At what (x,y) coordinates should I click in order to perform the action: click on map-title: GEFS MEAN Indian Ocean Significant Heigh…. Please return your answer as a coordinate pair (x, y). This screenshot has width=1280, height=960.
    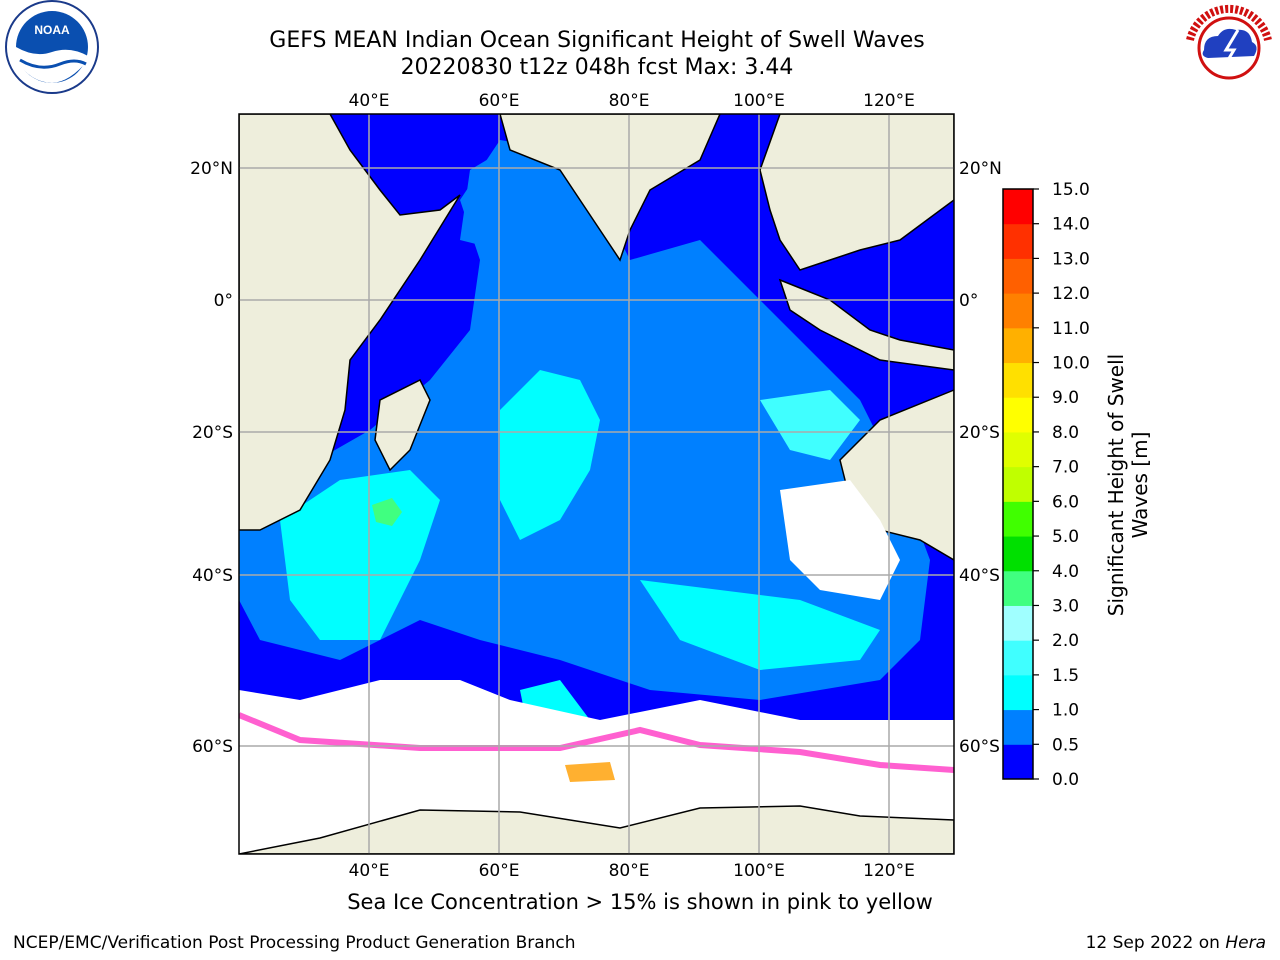
    Looking at the image, I should click on (597, 40).